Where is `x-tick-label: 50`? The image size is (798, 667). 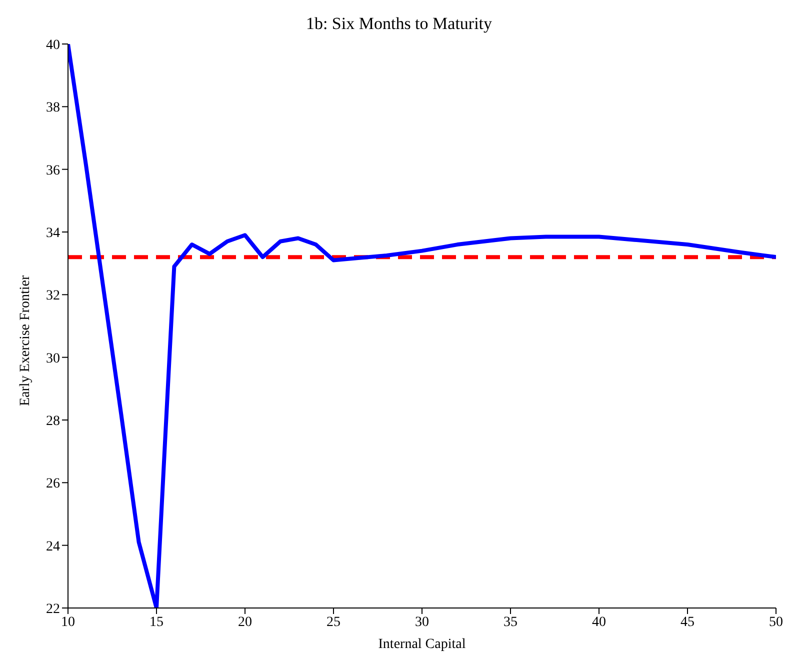 x-tick-label: 50 is located at coordinates (776, 622).